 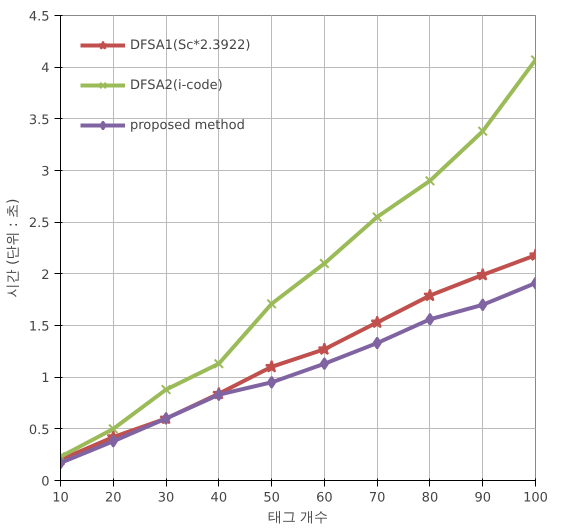 What do you see at coordinates (187, 125) in the screenshot?
I see `legend-label: proposed method` at bounding box center [187, 125].